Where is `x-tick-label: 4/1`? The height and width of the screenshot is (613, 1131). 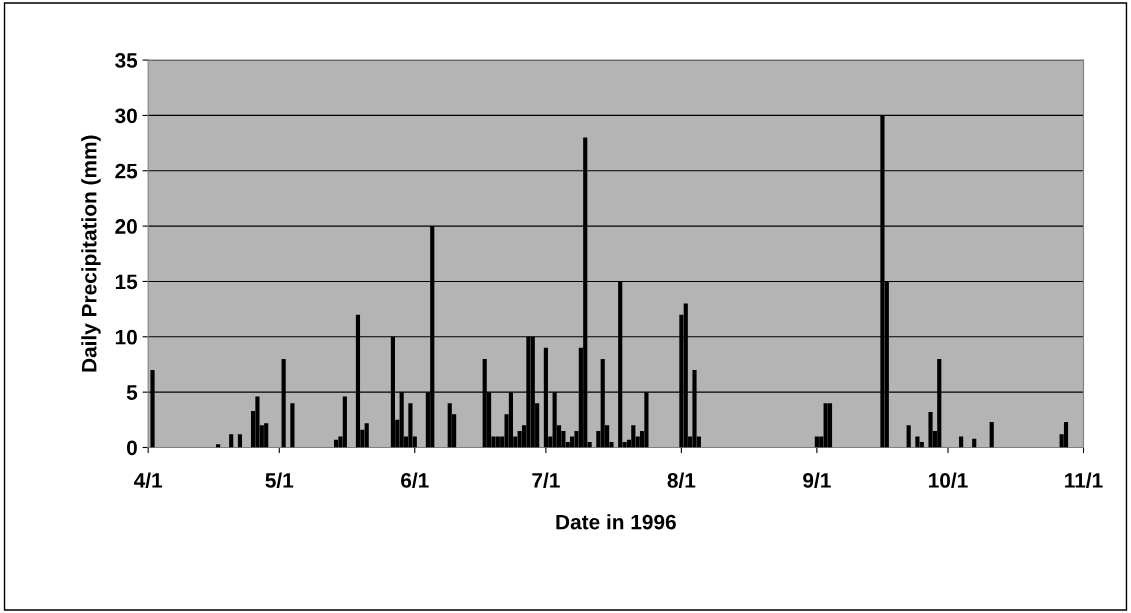
x-tick-label: 4/1 is located at coordinates (148, 480).